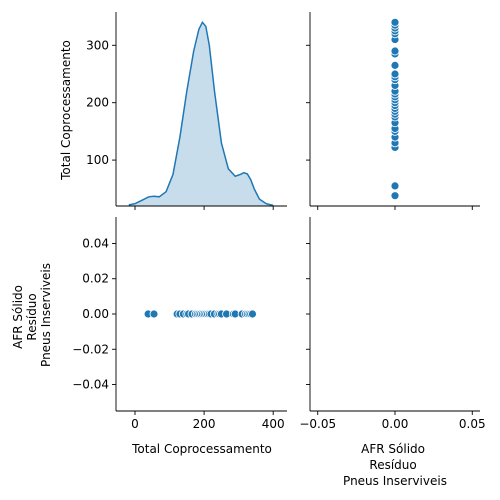 The height and width of the screenshot is (500, 500). What do you see at coordinates (395, 424) in the screenshot?
I see `x-axis-afr-tick-label: 0.00` at bounding box center [395, 424].